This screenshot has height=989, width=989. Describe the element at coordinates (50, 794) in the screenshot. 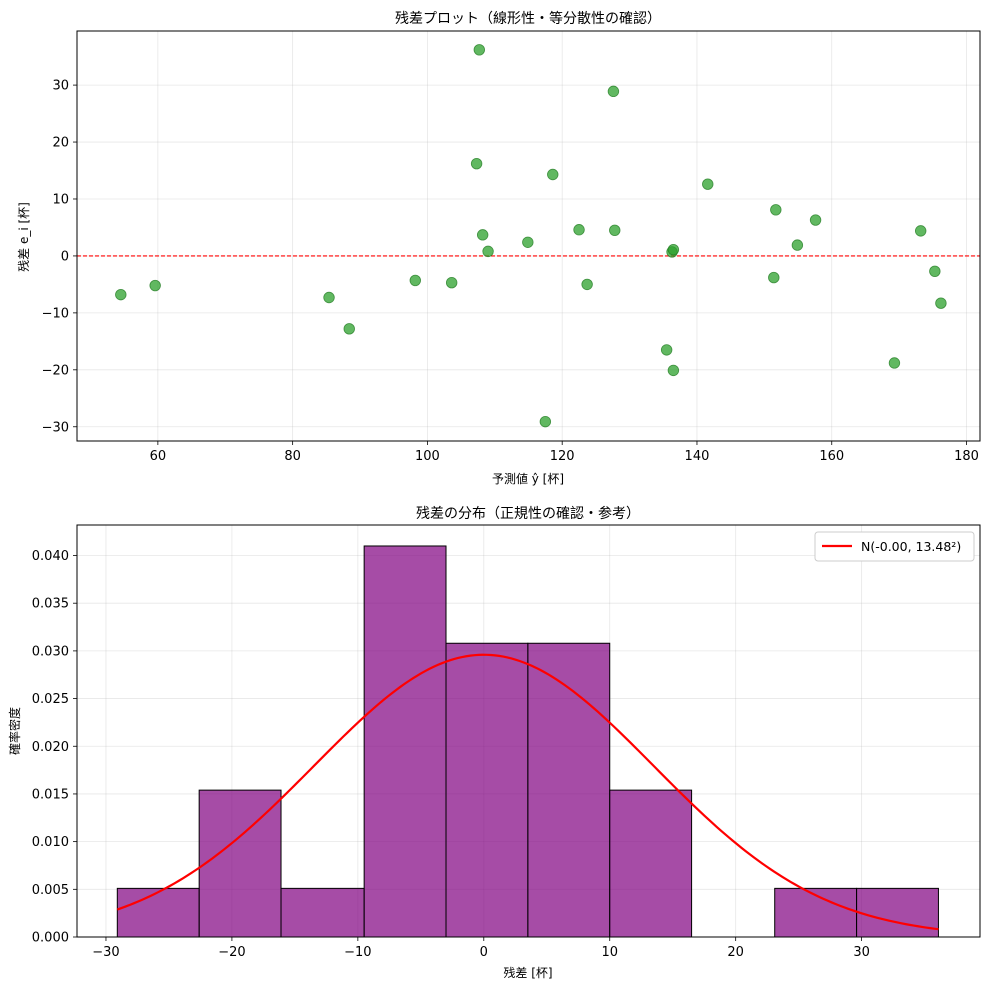

I see `histogram-y-tick-label: 0.015` at that location.